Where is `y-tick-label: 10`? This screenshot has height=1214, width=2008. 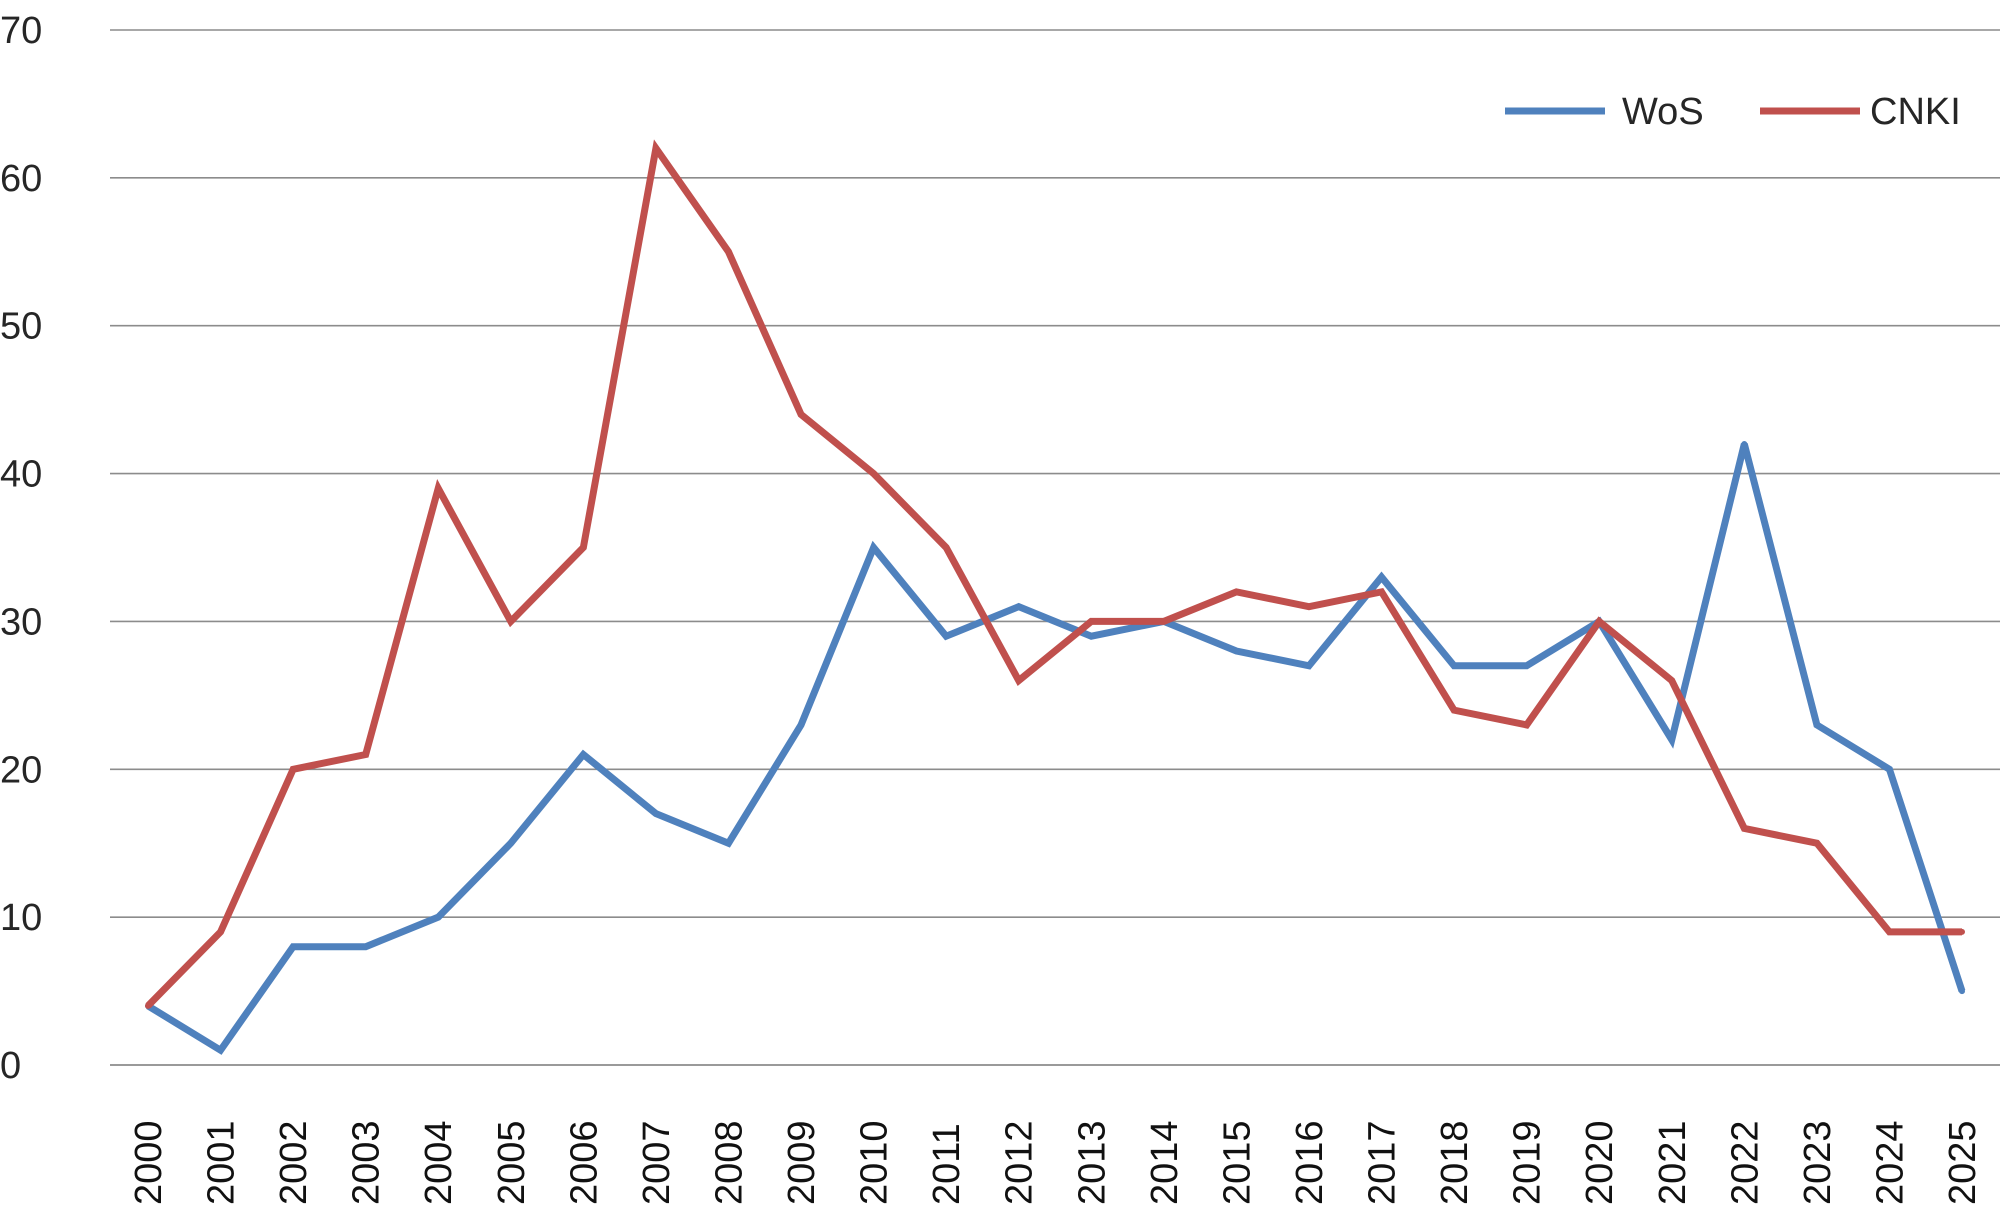 y-tick-label: 10 is located at coordinates (21, 918).